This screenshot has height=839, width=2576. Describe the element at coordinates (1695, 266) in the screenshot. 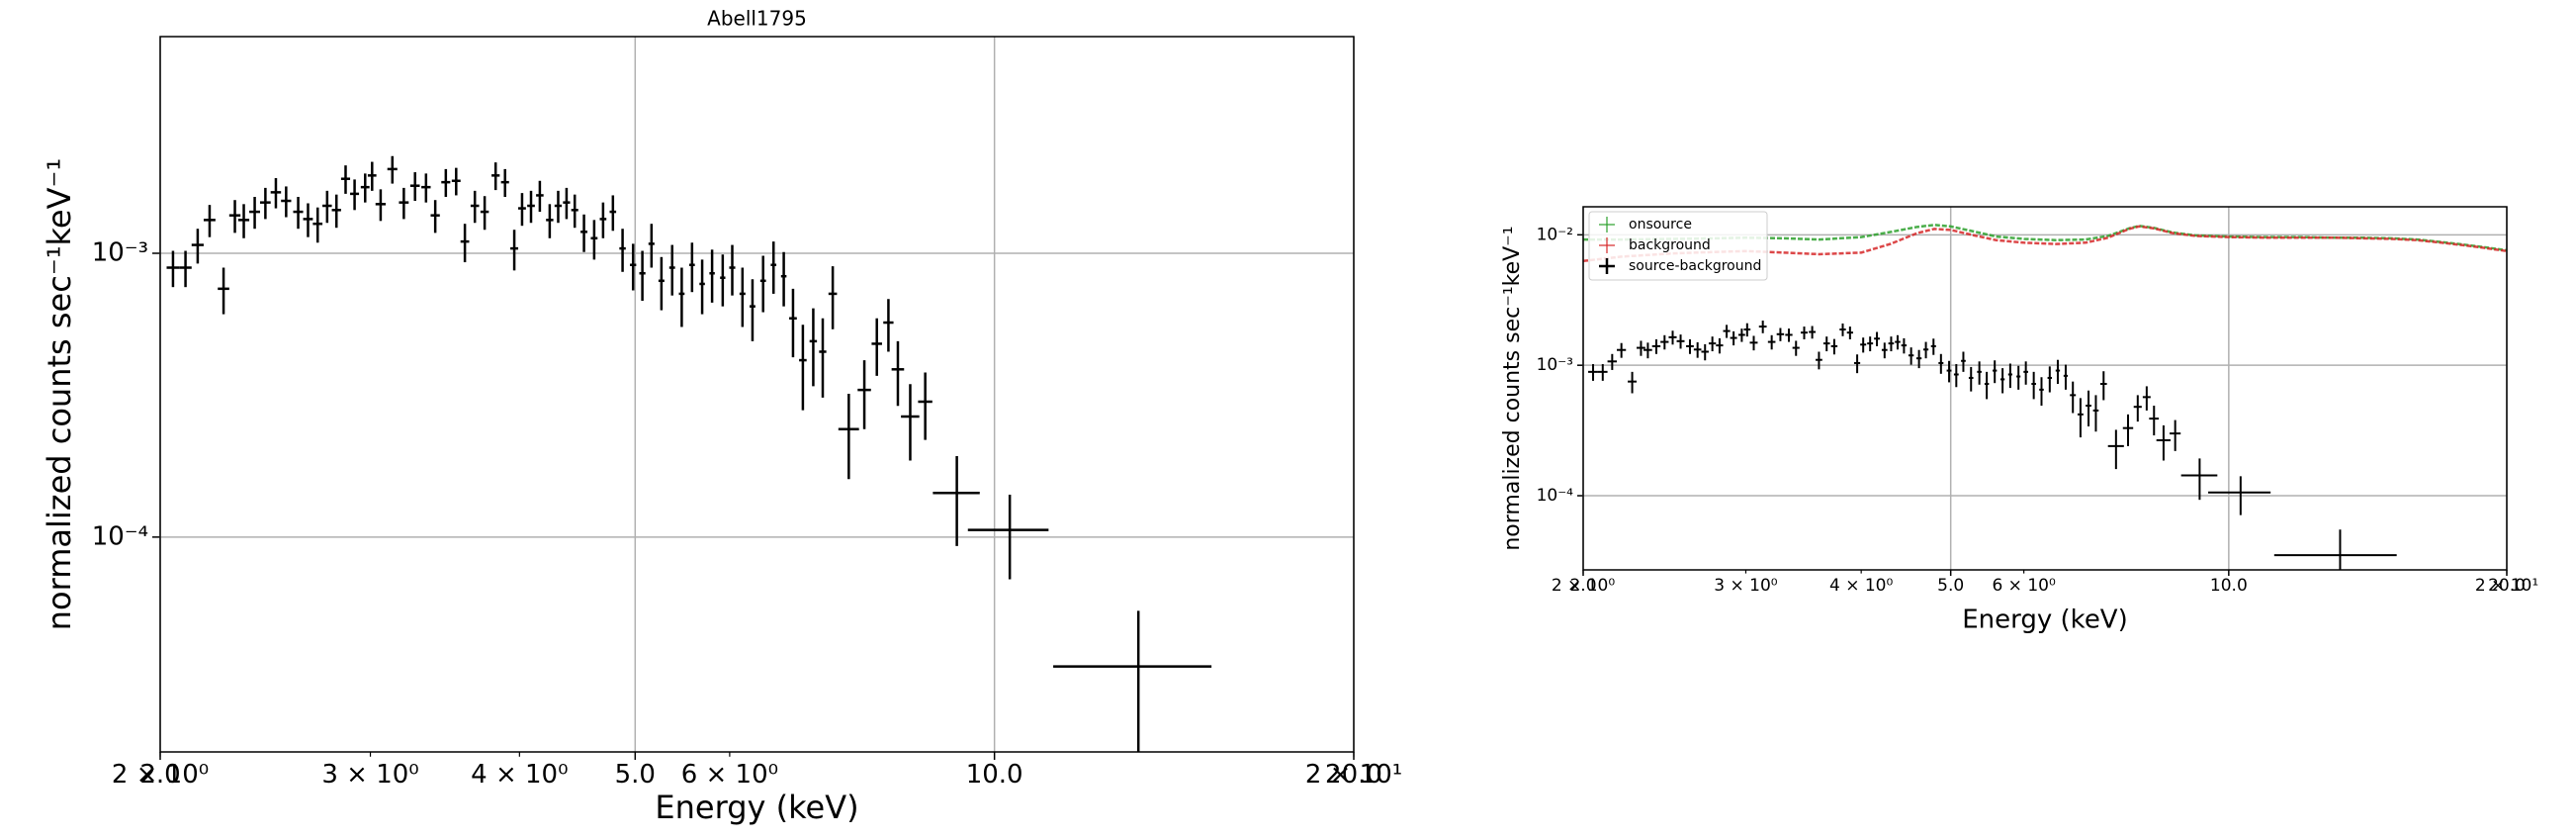

I see `legend-label: source-background` at that location.